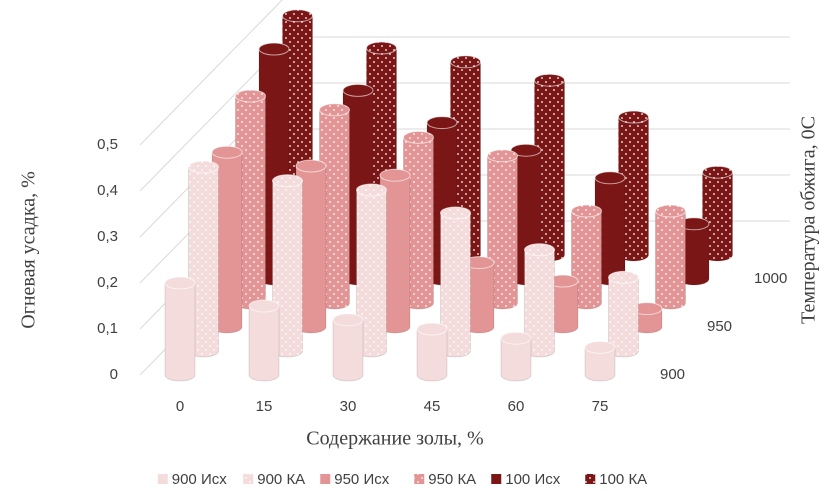 This screenshot has width=821, height=491. What do you see at coordinates (719, 326) in the screenshot?
I see `depth-label: 950` at bounding box center [719, 326].